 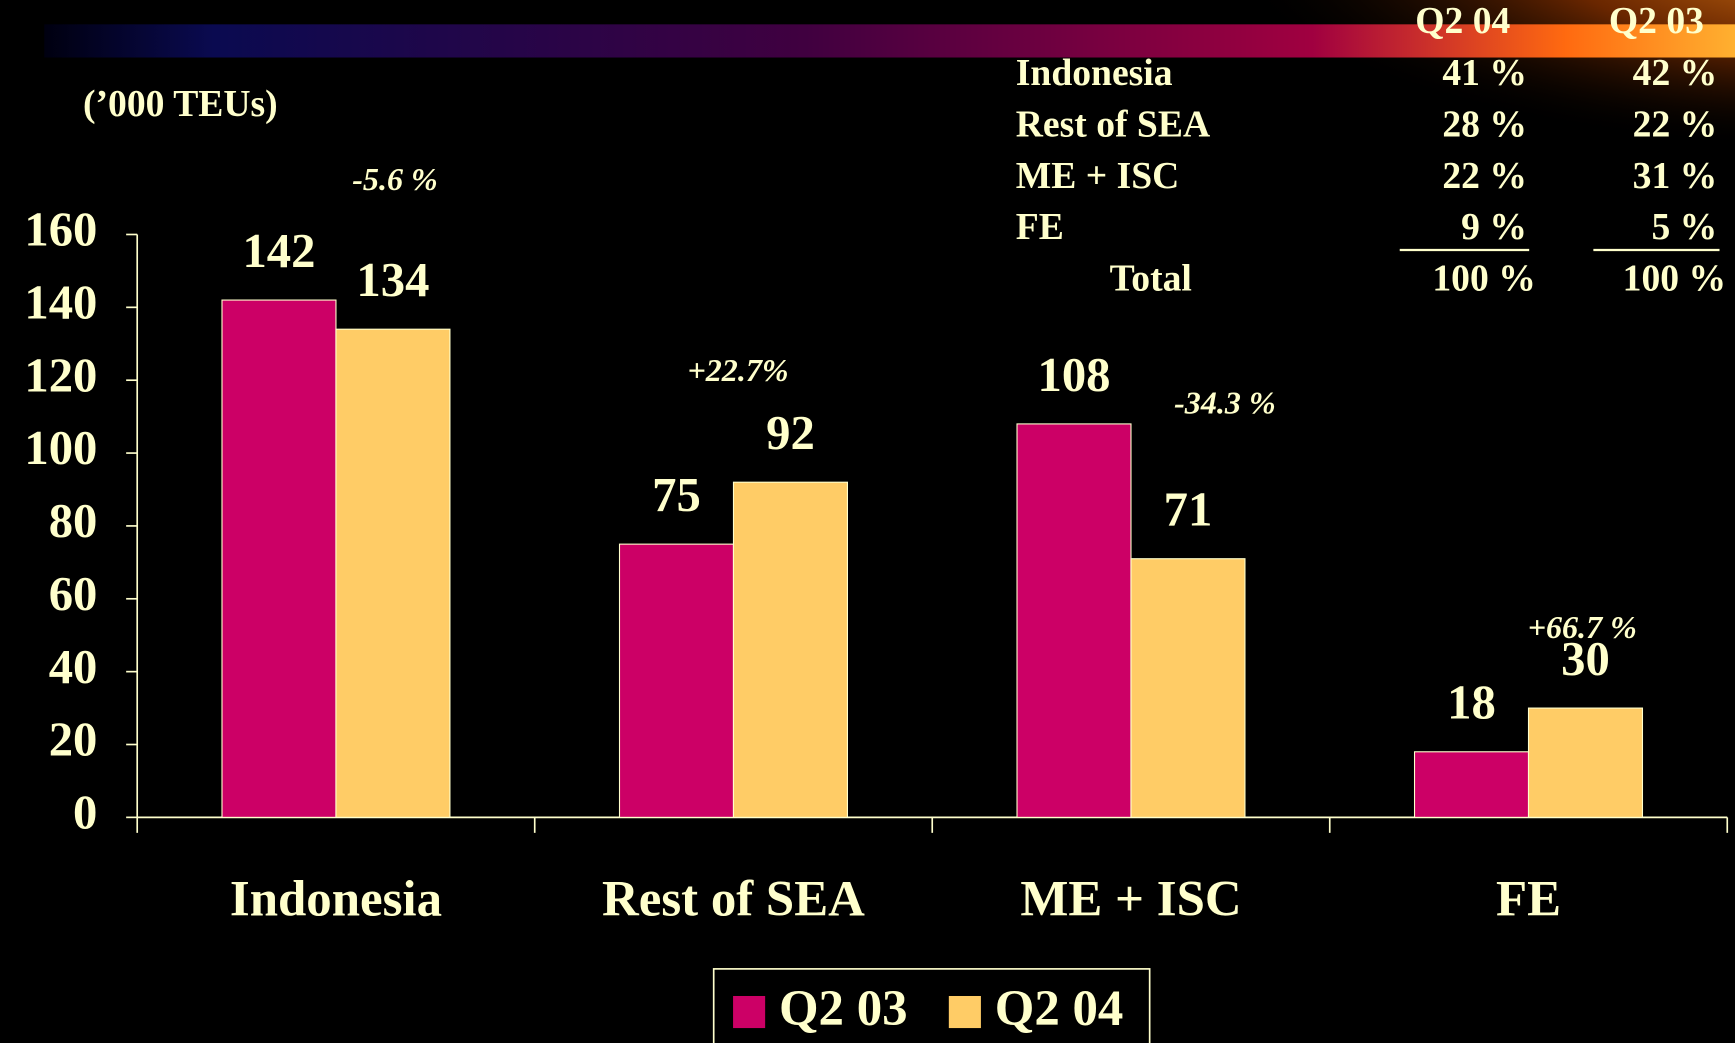 I want to click on row-label: ME + ISC, so click(x=1098, y=176).